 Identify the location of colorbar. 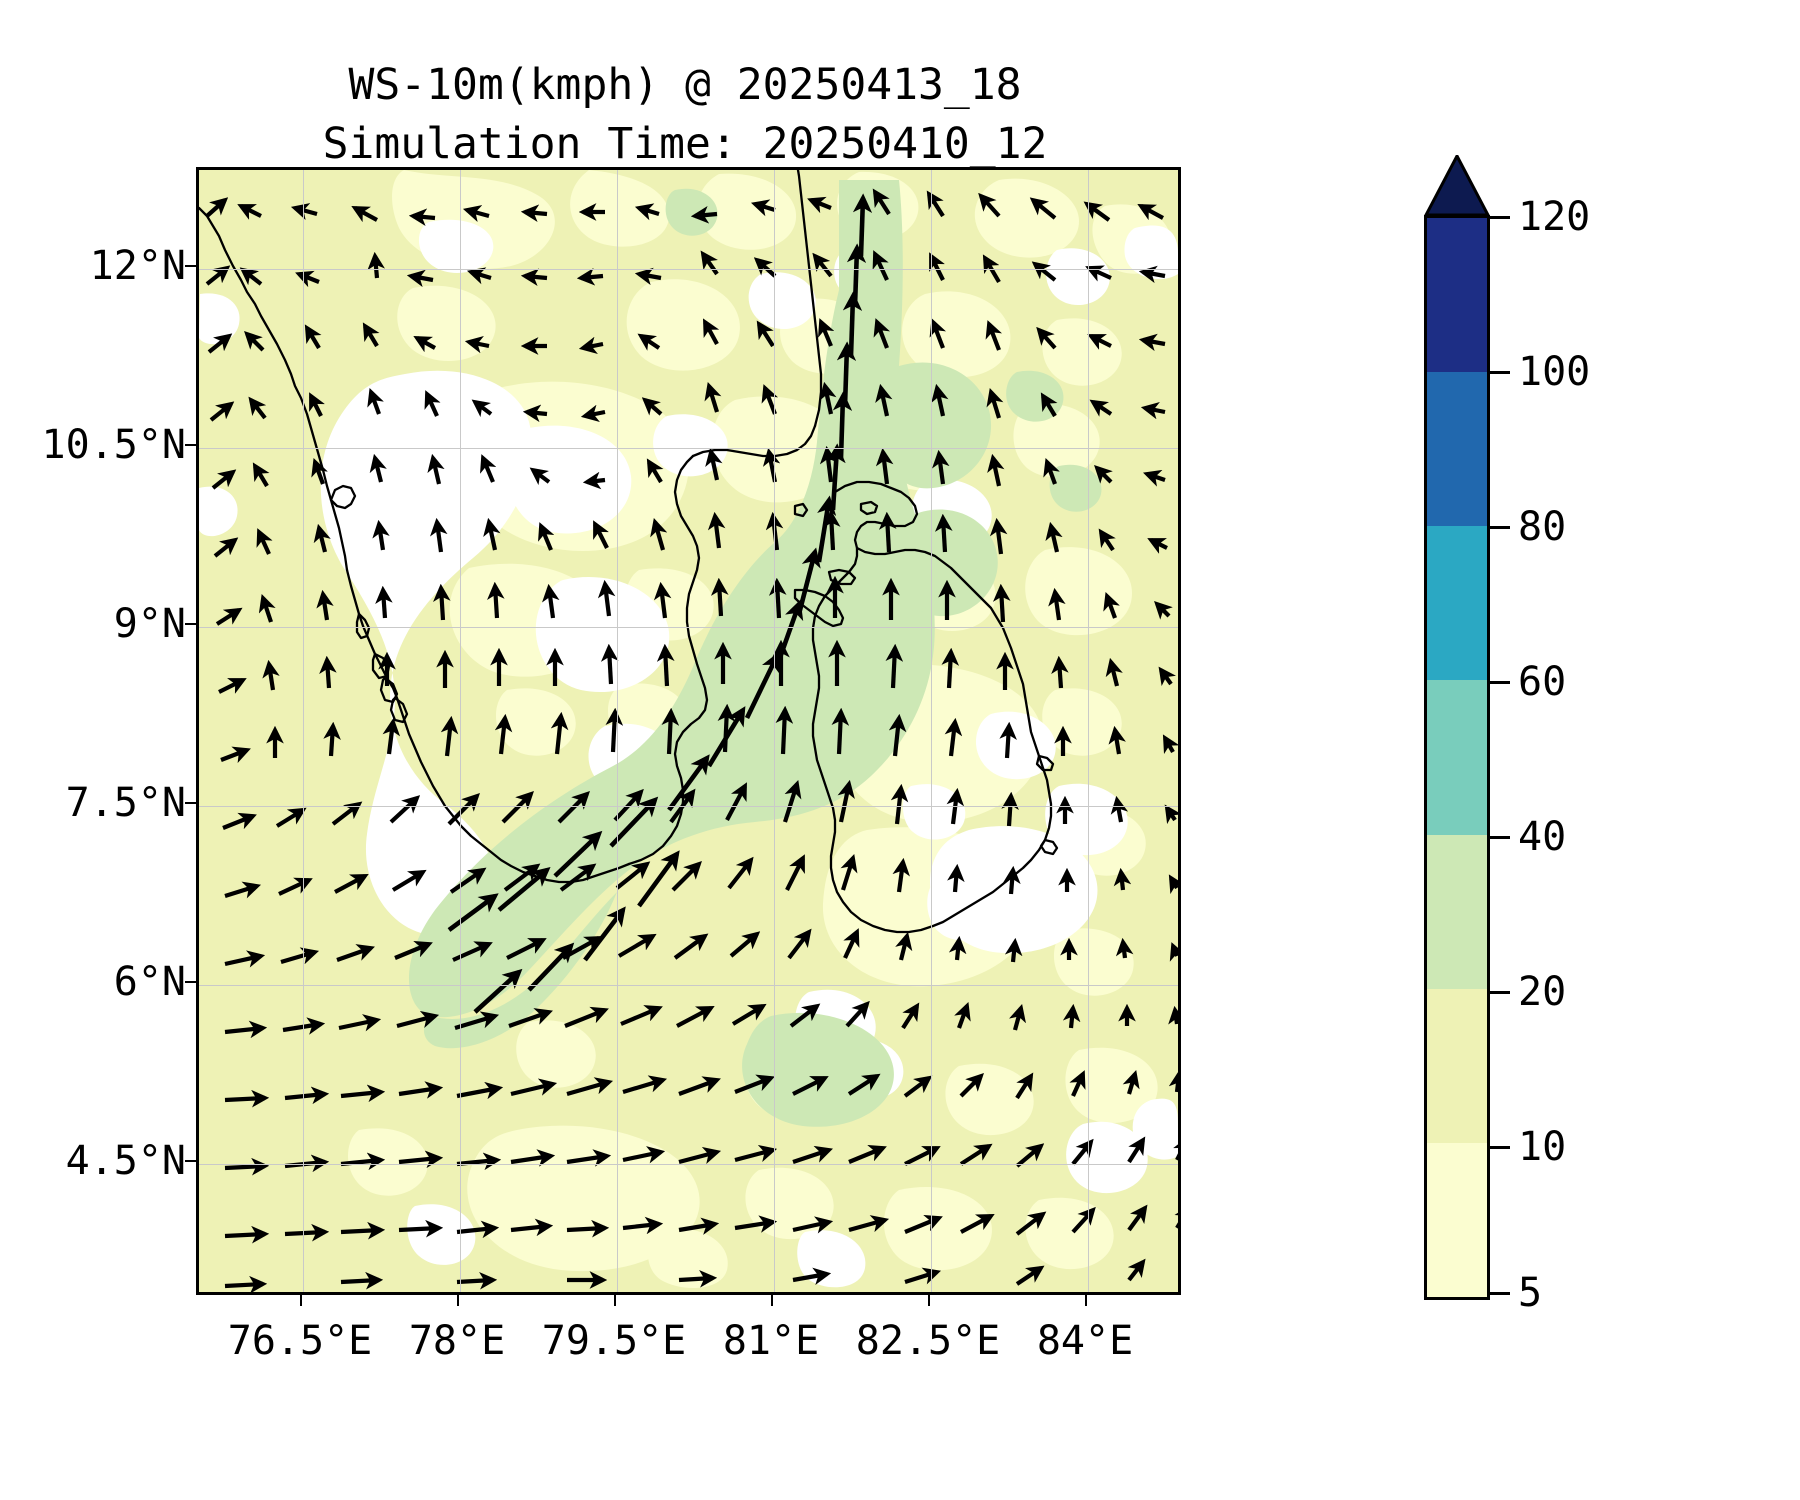
(1459, 727).